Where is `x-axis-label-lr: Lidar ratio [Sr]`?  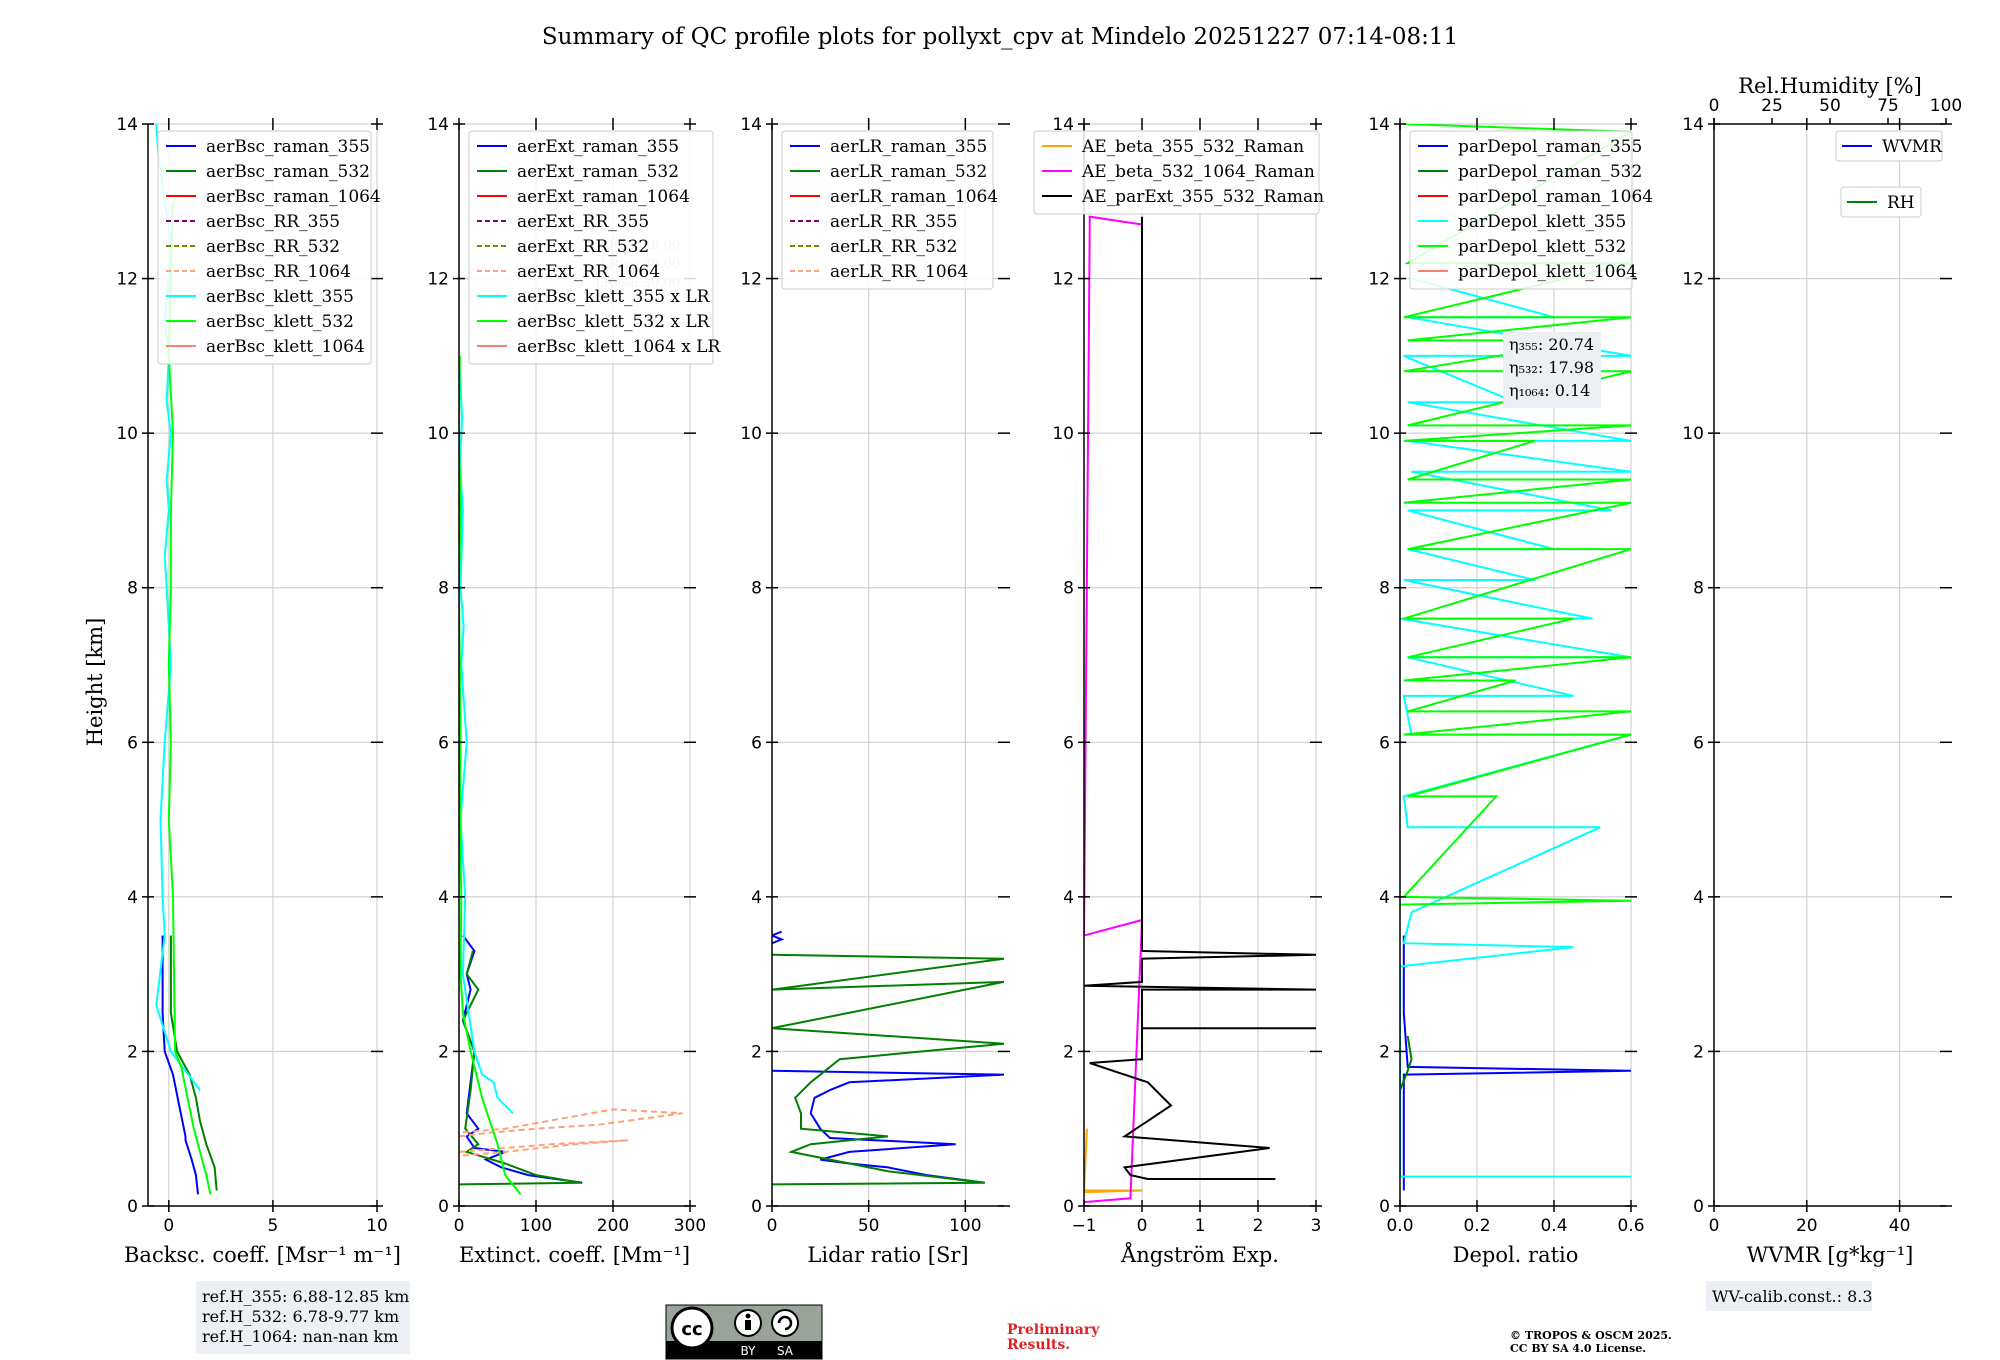
x-axis-label-lr: Lidar ratio [Sr] is located at coordinates (887, 1255).